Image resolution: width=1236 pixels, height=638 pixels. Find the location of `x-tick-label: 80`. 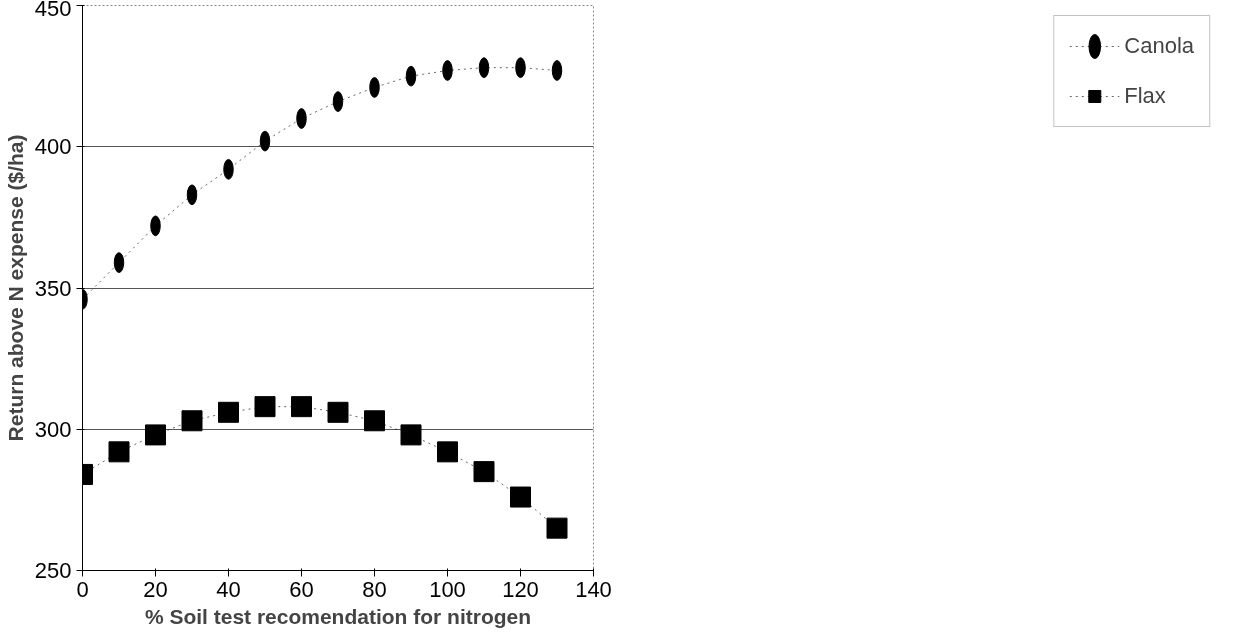

x-tick-label: 80 is located at coordinates (374, 589).